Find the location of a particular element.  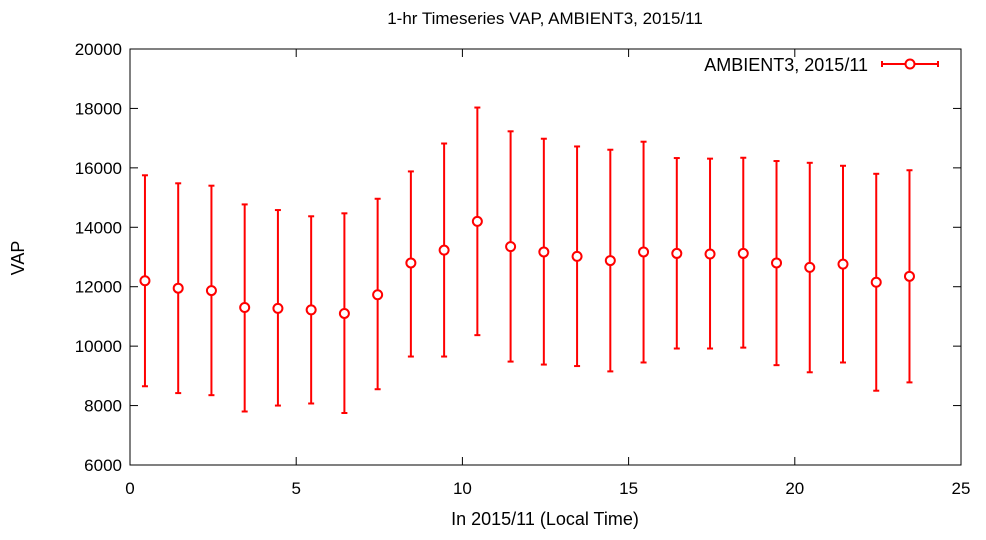

legend-marker is located at coordinates (910, 64).